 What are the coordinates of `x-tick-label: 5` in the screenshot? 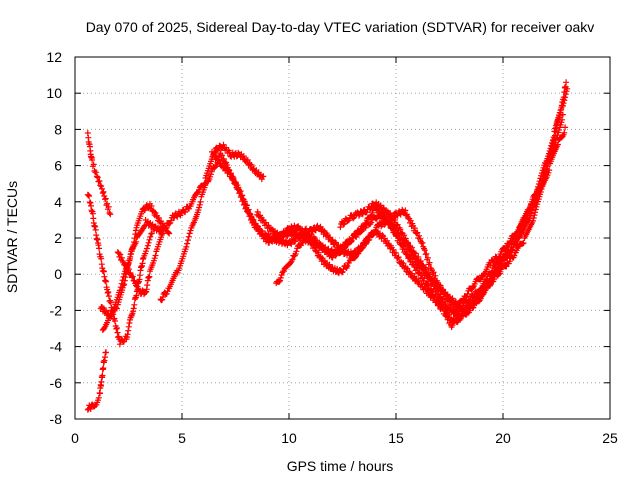 It's located at (182, 438).